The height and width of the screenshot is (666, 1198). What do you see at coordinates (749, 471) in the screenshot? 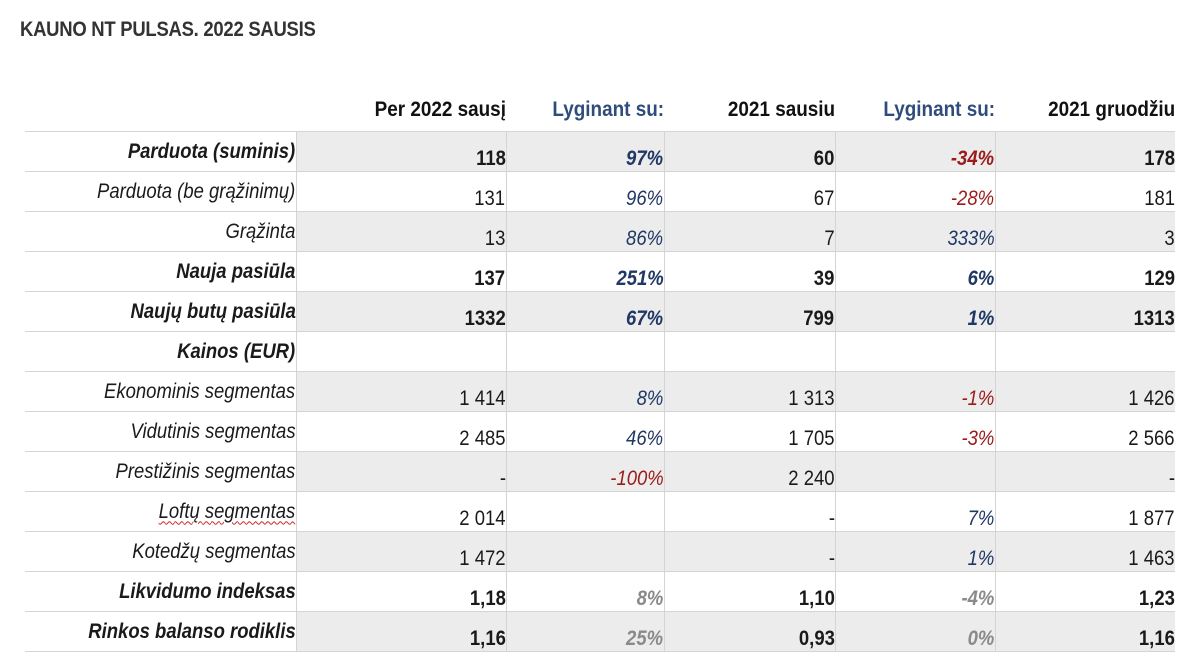
I see `value-jan-2021: 2 240` at bounding box center [749, 471].